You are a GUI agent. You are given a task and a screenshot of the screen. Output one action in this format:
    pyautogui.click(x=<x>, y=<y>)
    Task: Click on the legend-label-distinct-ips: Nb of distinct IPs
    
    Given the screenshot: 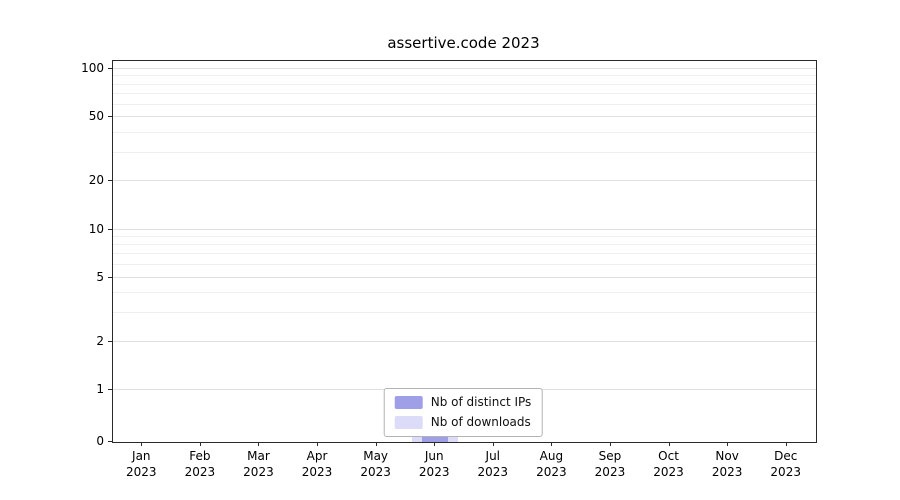 What is the action you would take?
    pyautogui.click(x=481, y=402)
    